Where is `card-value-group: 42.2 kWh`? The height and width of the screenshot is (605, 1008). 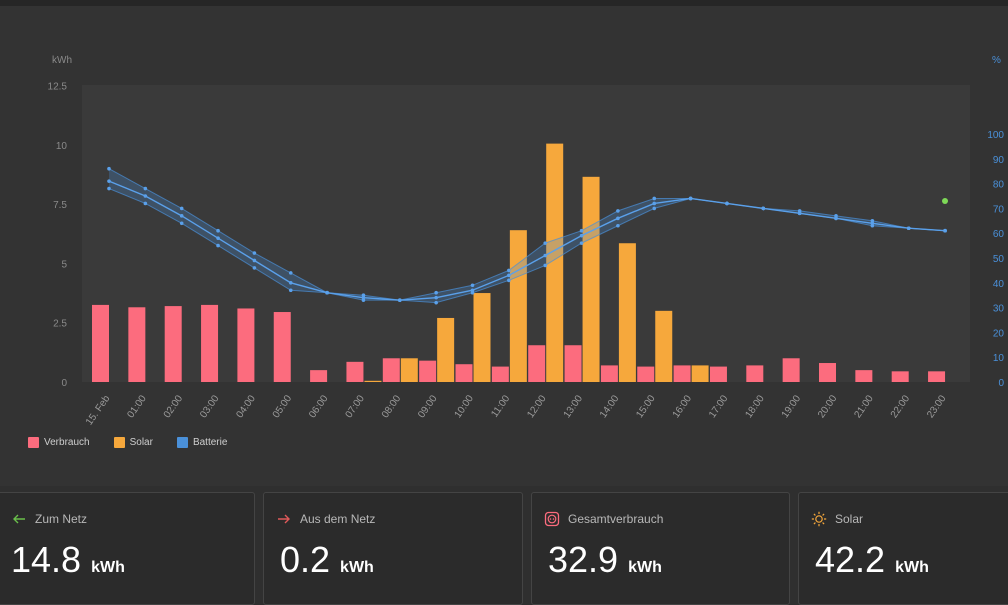 card-value-group: 42.2 kWh is located at coordinates (872, 560).